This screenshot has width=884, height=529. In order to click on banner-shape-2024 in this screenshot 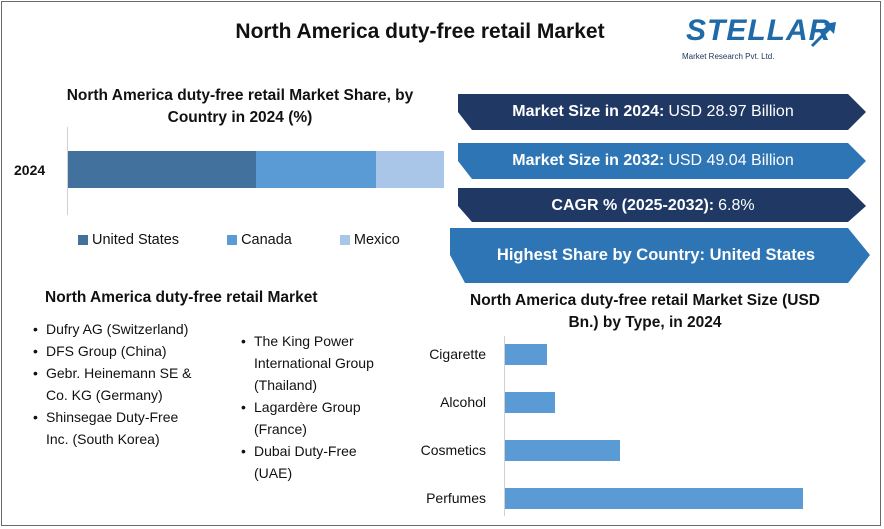, I will do `click(662, 112)`.